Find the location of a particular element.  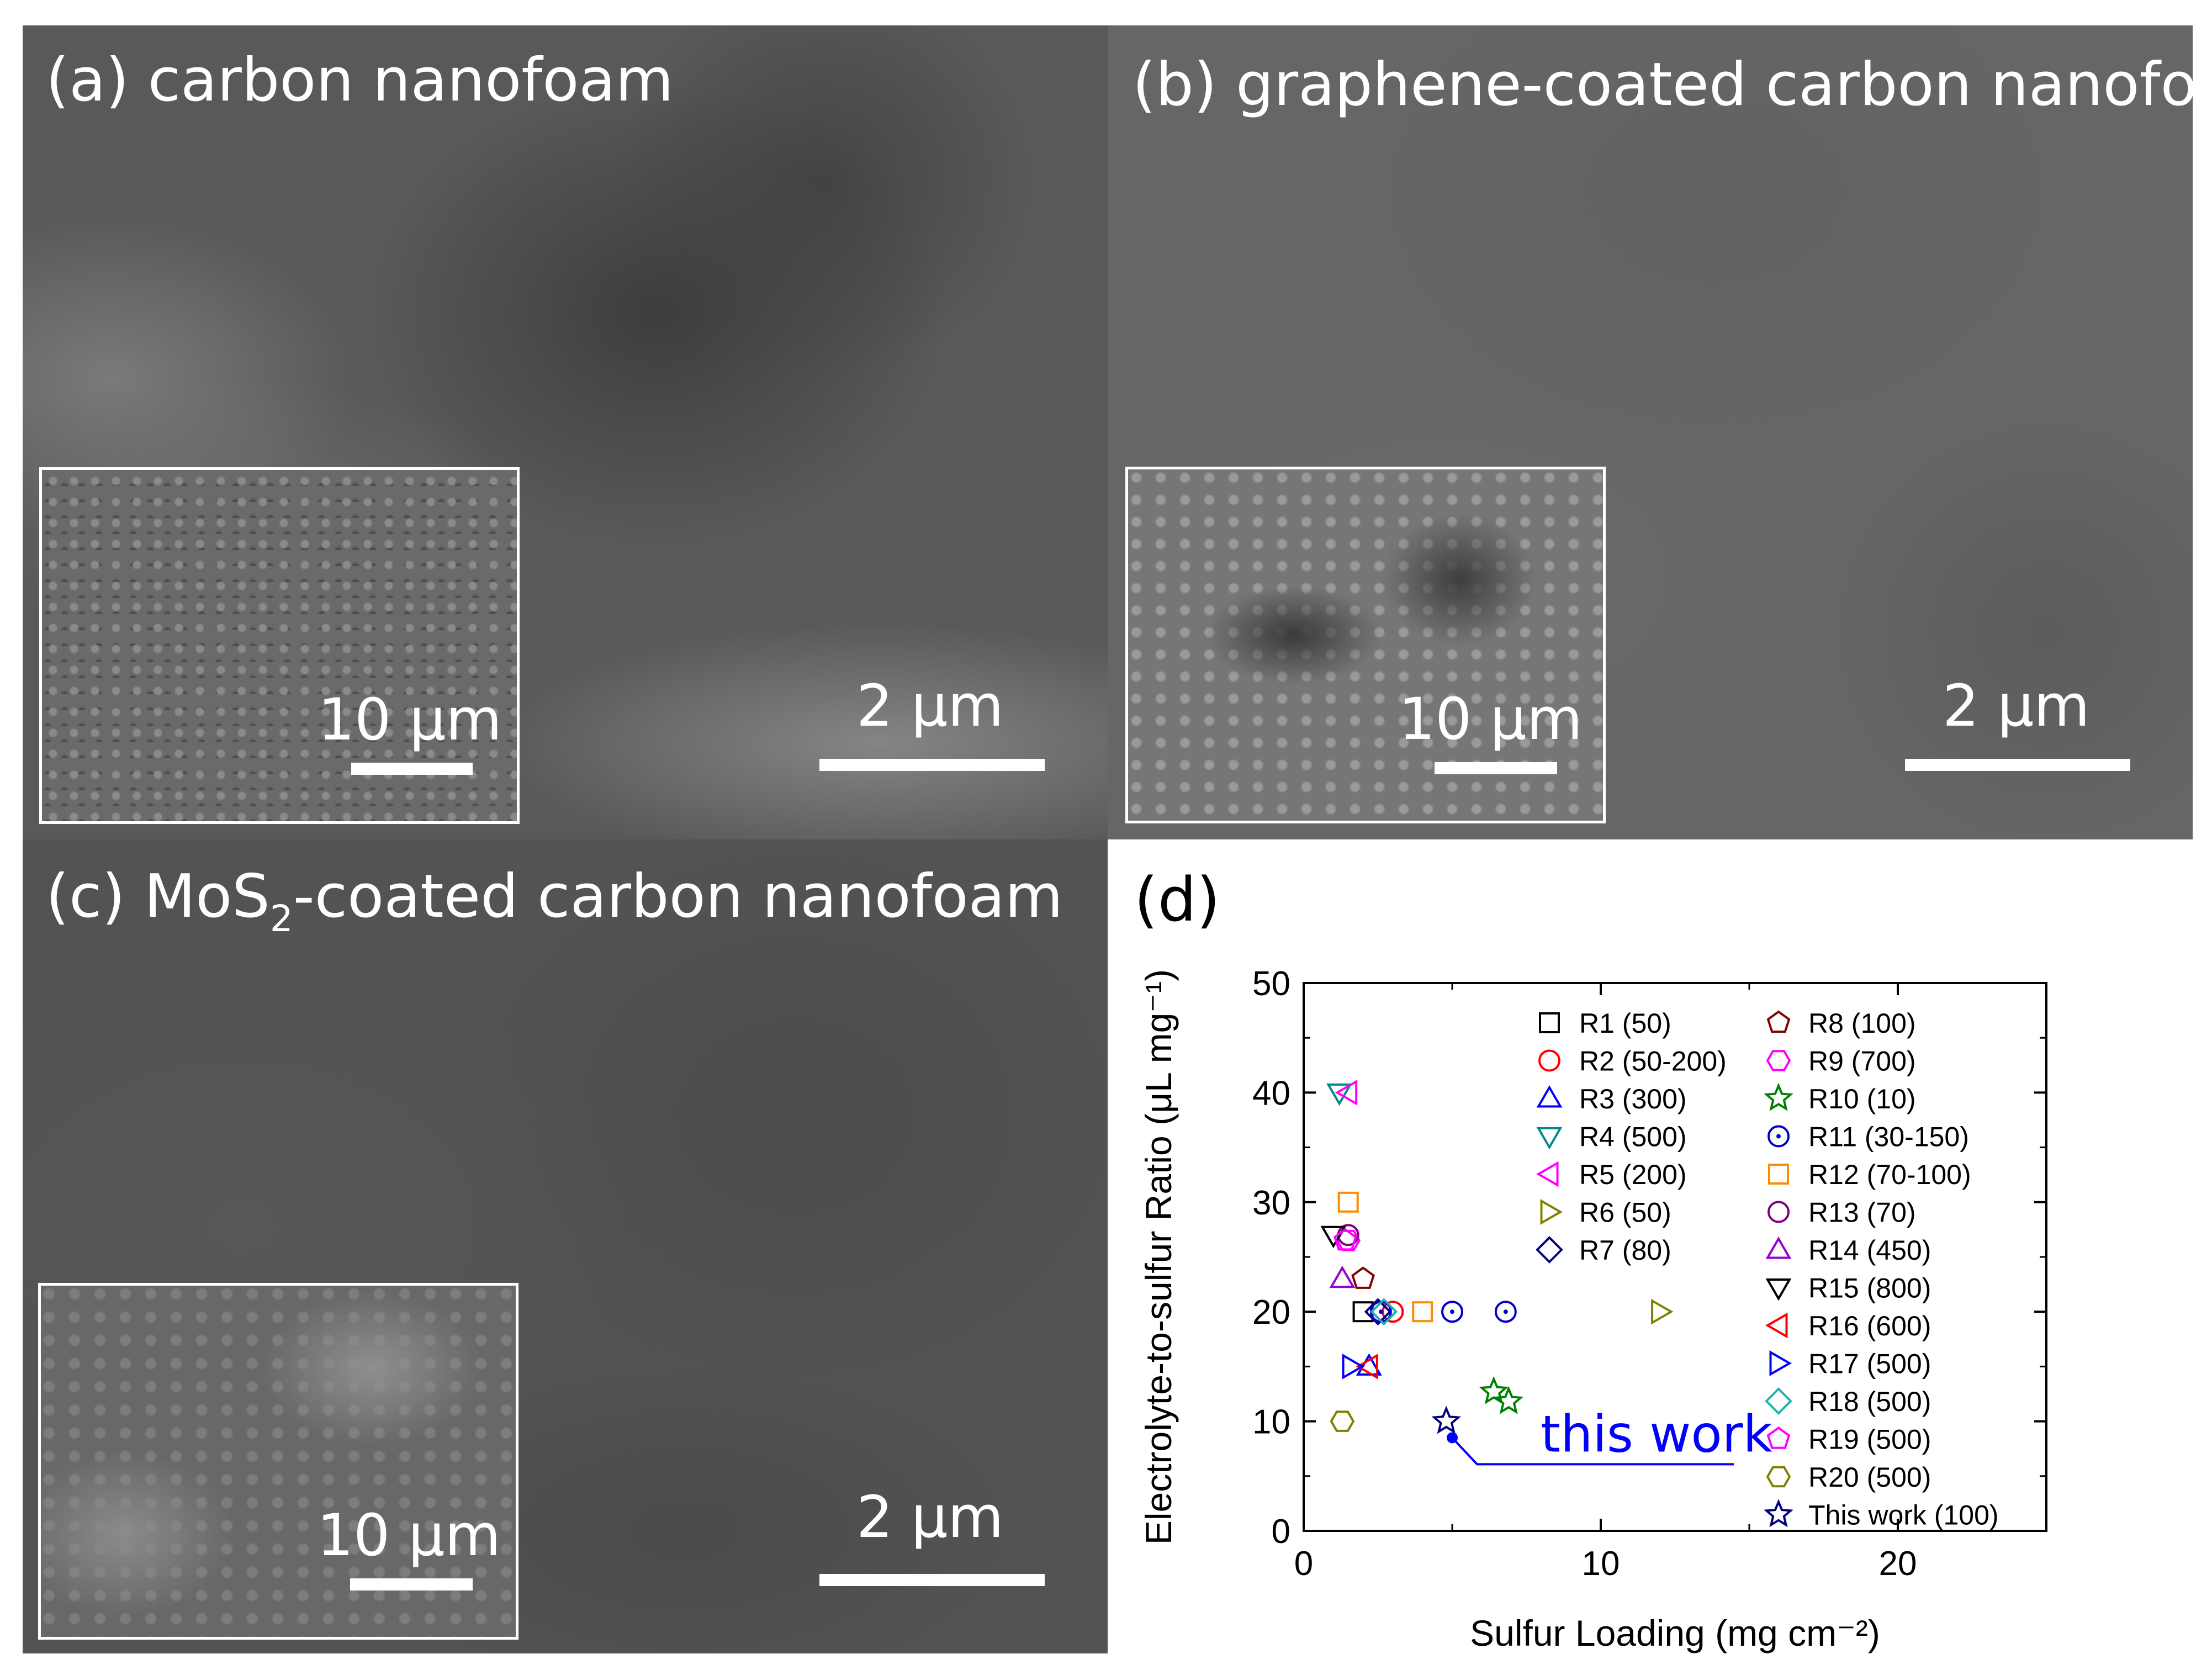

x-tick-label: 10 is located at coordinates (1601, 1564).